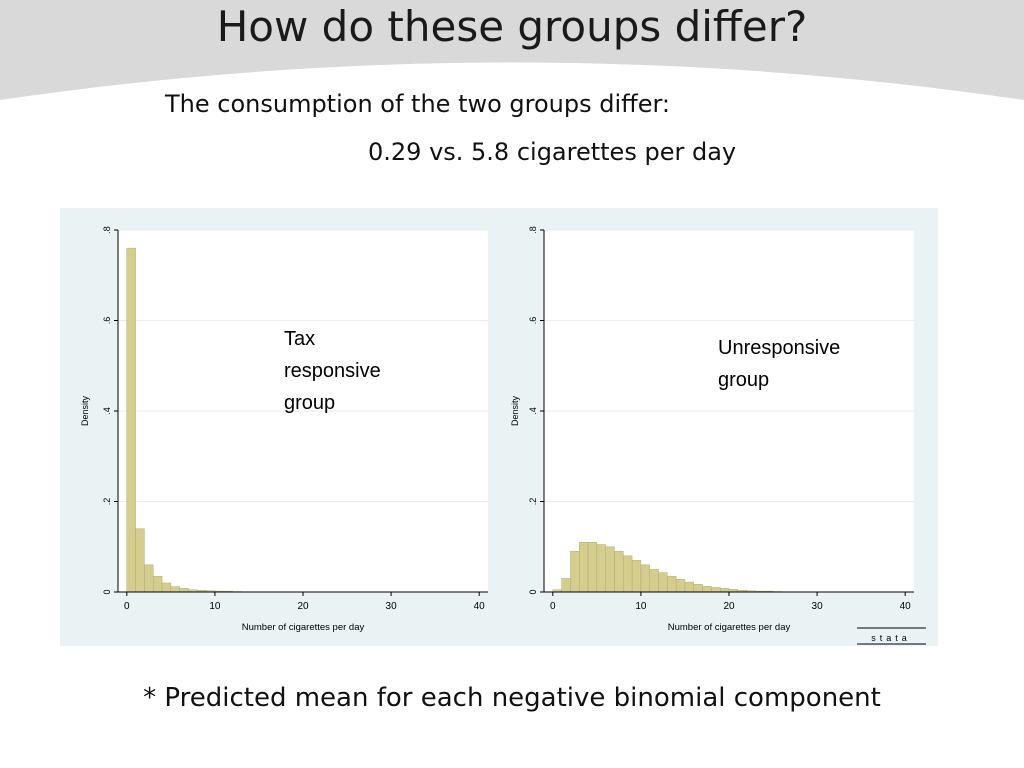  What do you see at coordinates (552, 152) in the screenshot?
I see `subtitle-line-2: 0.29 vs. 5.8 cigarettes per day` at bounding box center [552, 152].